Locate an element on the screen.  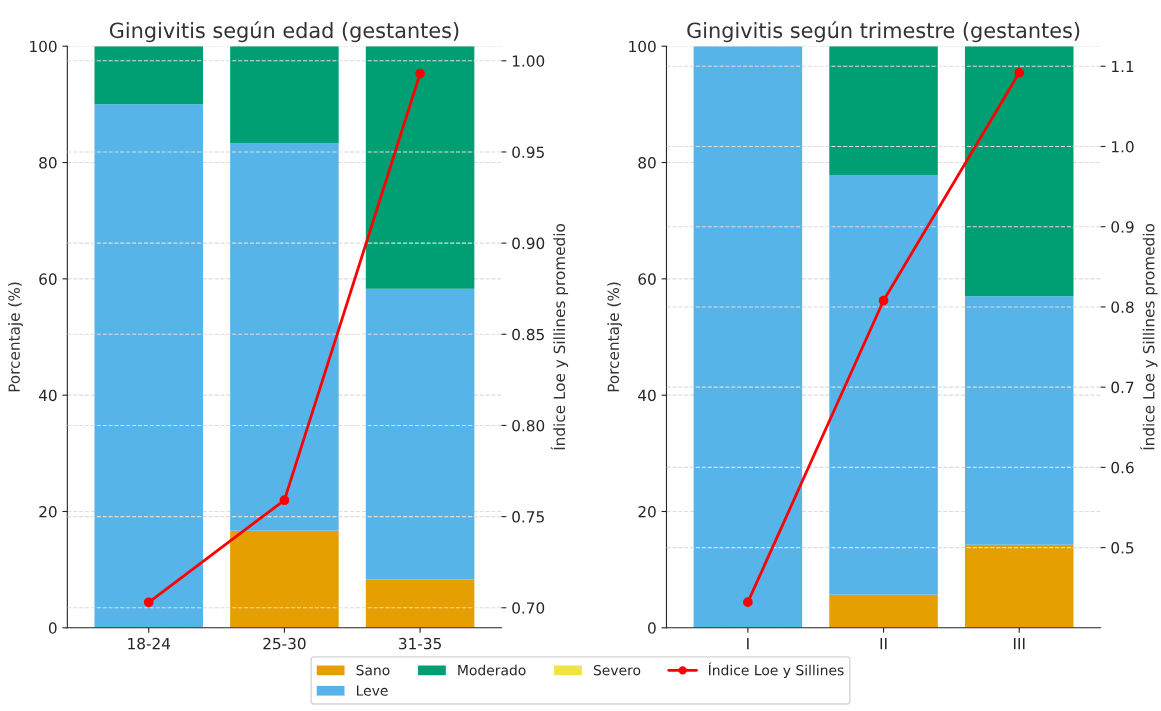
y2-tick-label: 0.5 is located at coordinates (1122, 548).